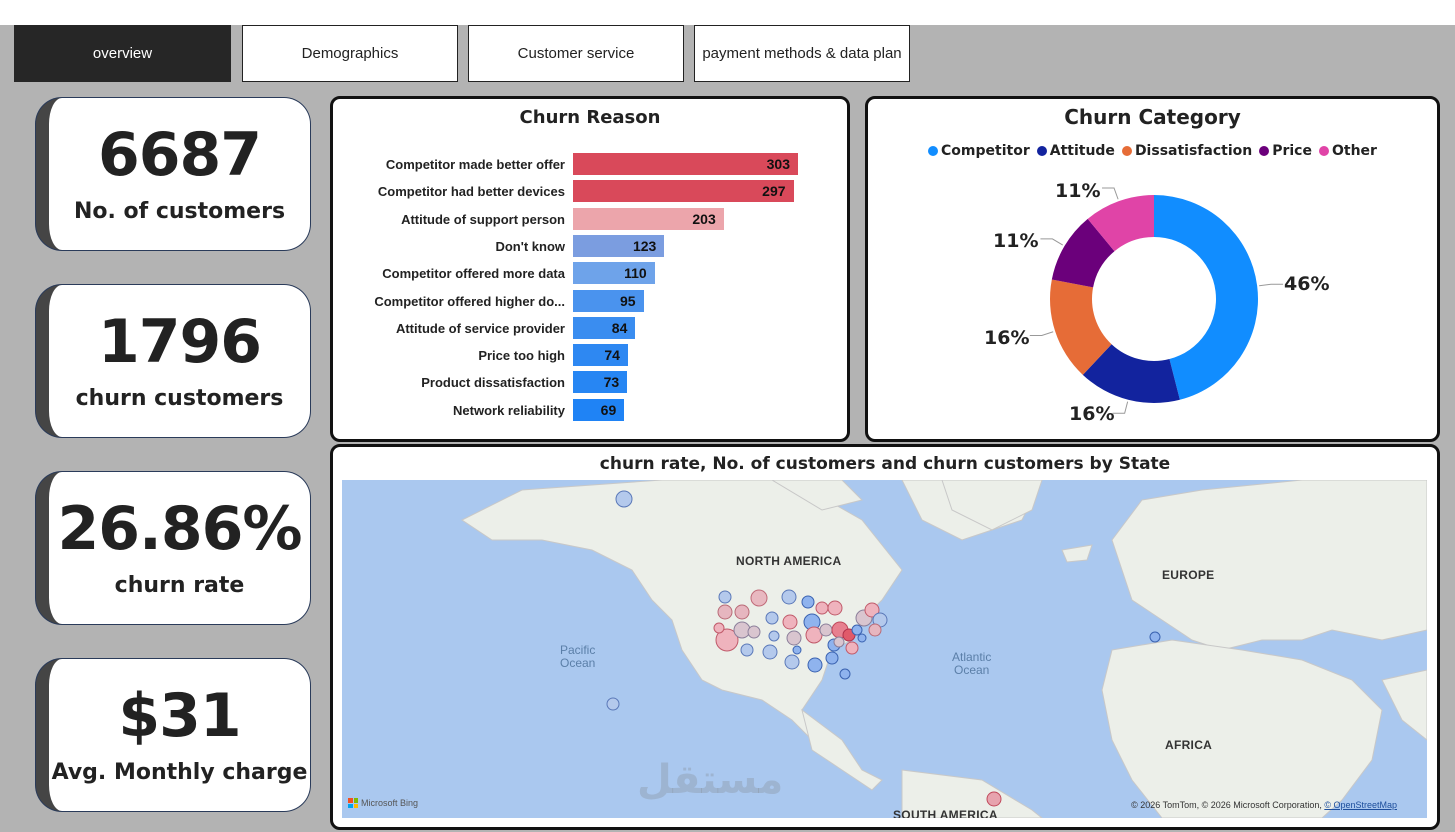 The height and width of the screenshot is (832, 1455). What do you see at coordinates (1081, 327) in the screenshot?
I see `donut-slice-dissatisfaction` at bounding box center [1081, 327].